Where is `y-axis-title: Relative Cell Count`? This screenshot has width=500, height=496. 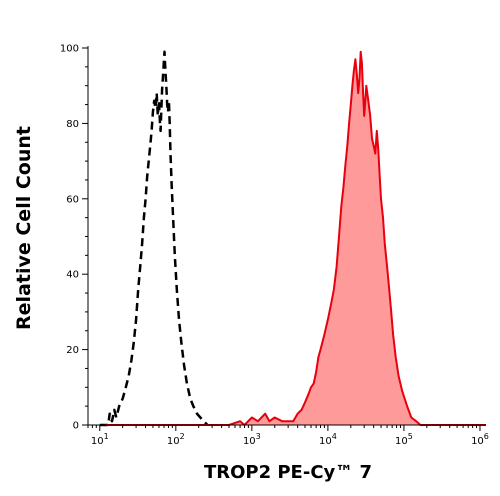
y-axis-title: Relative Cell Count is located at coordinates (24, 228).